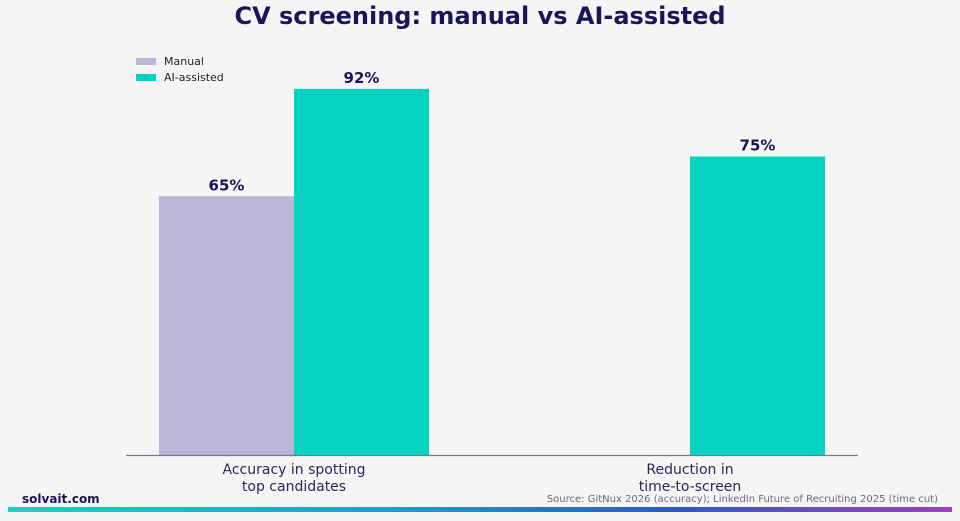  I want to click on footer-gradient-bar, so click(480, 509).